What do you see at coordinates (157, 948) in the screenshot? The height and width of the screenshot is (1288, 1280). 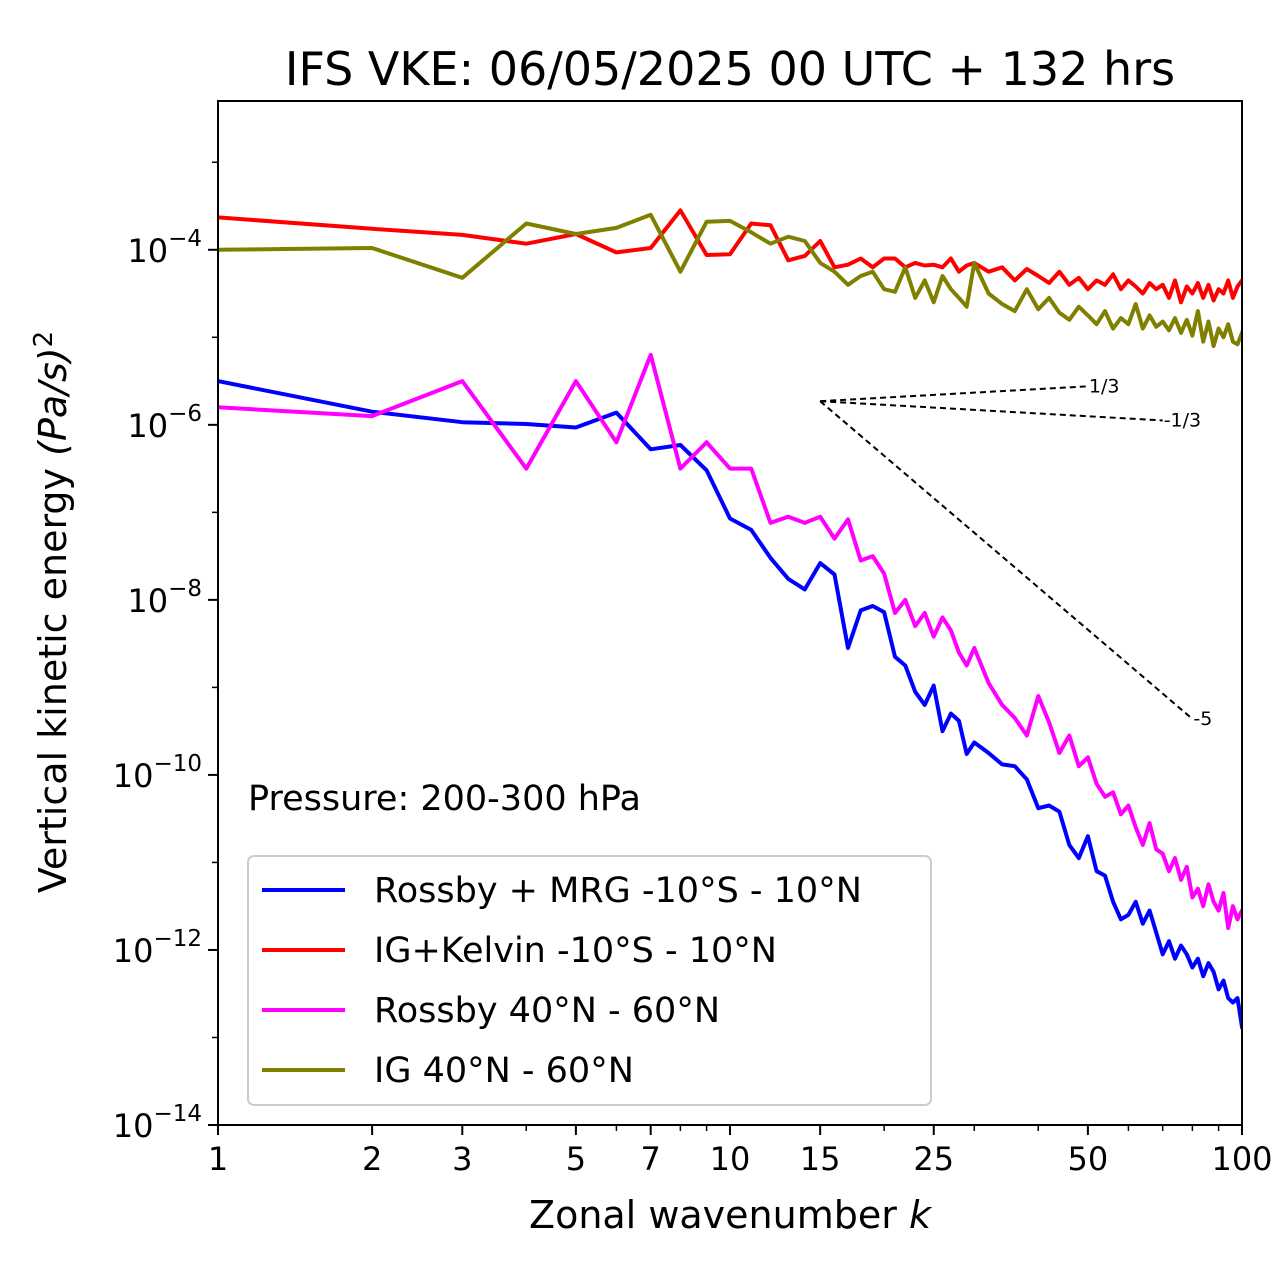 I see `y-tick-label: 10⁻¹²` at bounding box center [157, 948].